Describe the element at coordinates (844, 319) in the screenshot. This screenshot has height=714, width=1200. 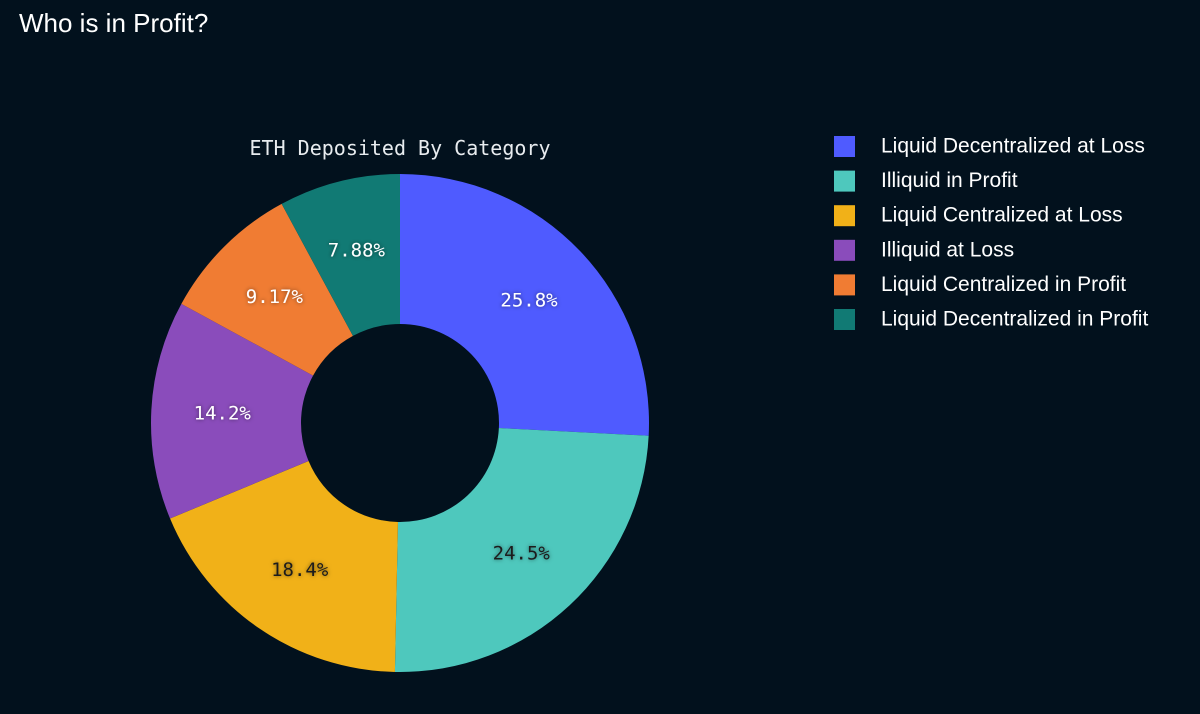
I see `legend-swatch-liquid-decentralized-in-profit` at that location.